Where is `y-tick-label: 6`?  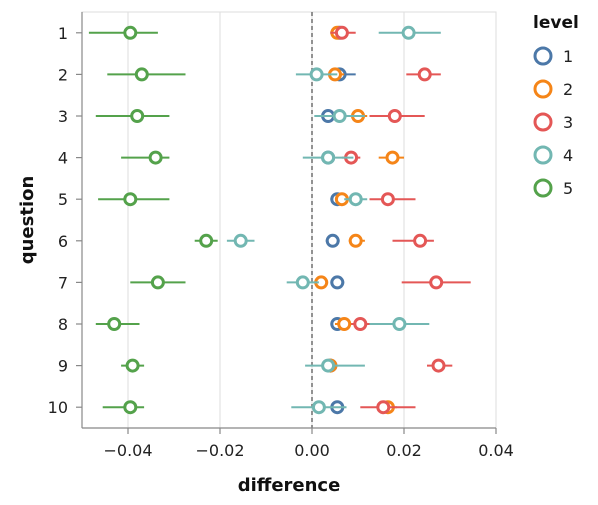
y-tick-label: 6 is located at coordinates (63, 241).